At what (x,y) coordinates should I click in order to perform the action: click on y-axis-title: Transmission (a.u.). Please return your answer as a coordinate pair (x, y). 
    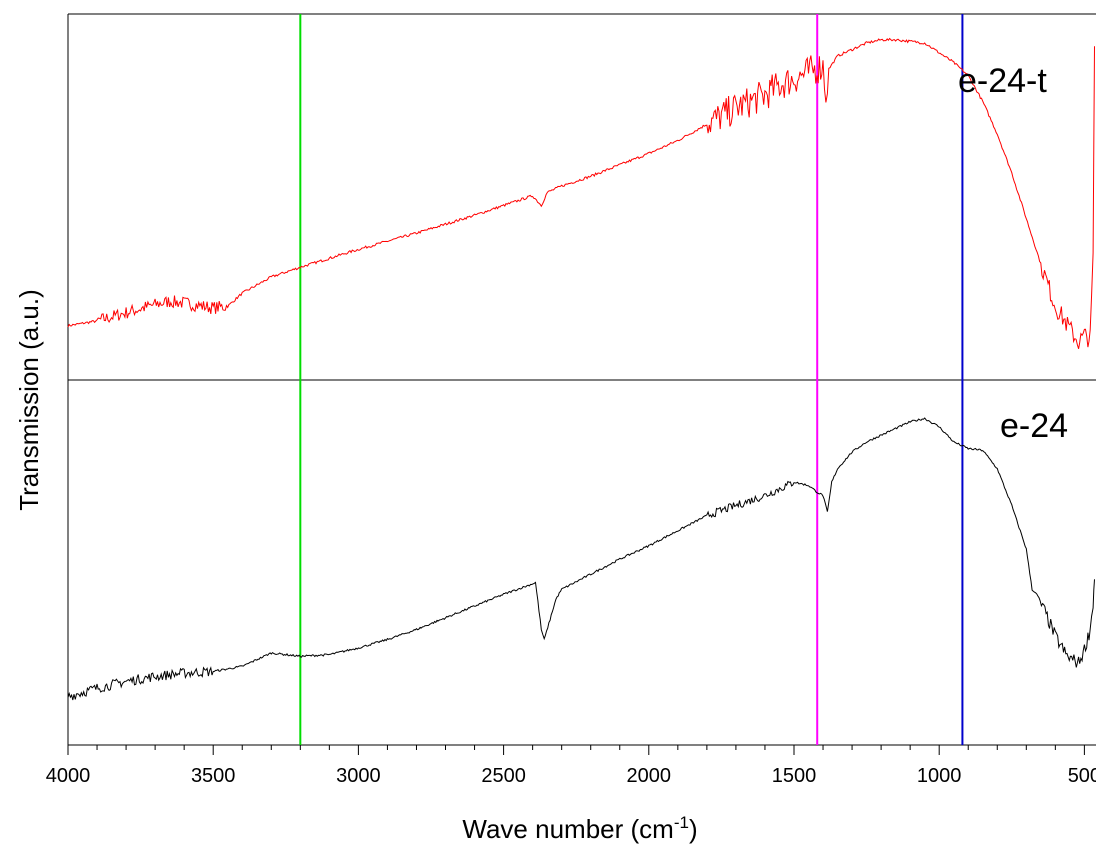
    Looking at the image, I should click on (29, 400).